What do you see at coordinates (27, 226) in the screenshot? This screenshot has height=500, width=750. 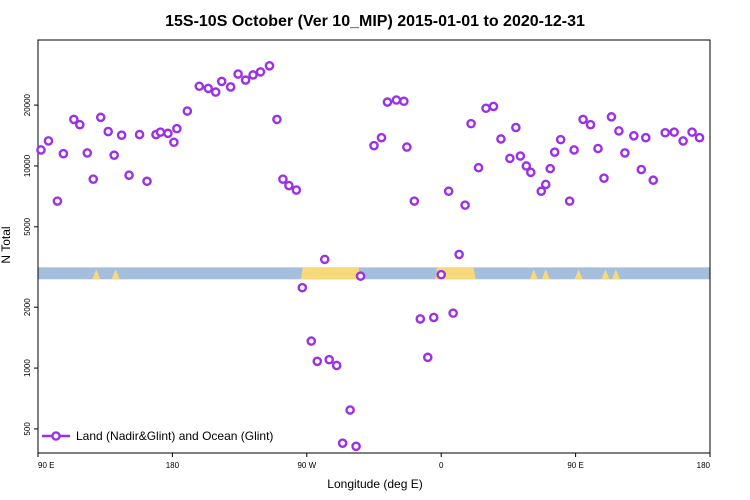 I see `y-tick-label: 5000` at bounding box center [27, 226].